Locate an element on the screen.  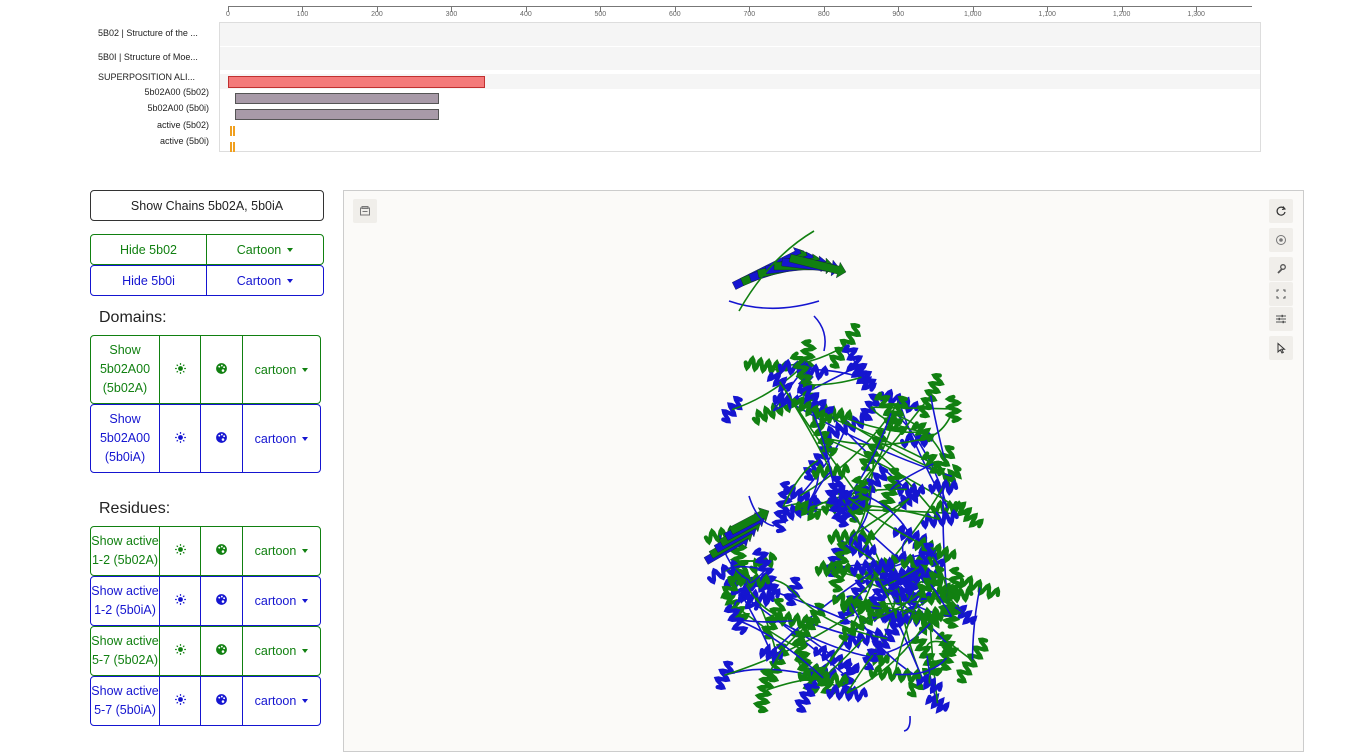
style-5b02-dropdown: Cartoon is located at coordinates (265, 249).